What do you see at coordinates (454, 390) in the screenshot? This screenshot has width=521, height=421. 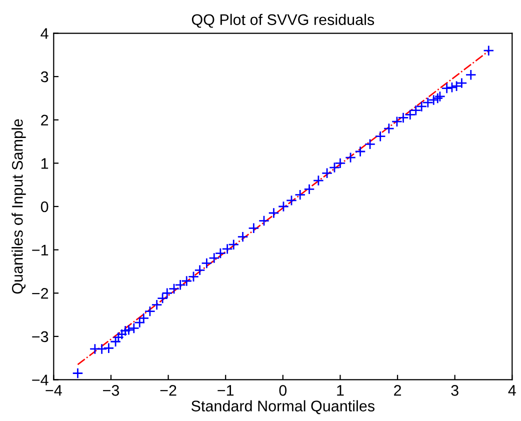 I see `x-tick-label: 3` at bounding box center [454, 390].